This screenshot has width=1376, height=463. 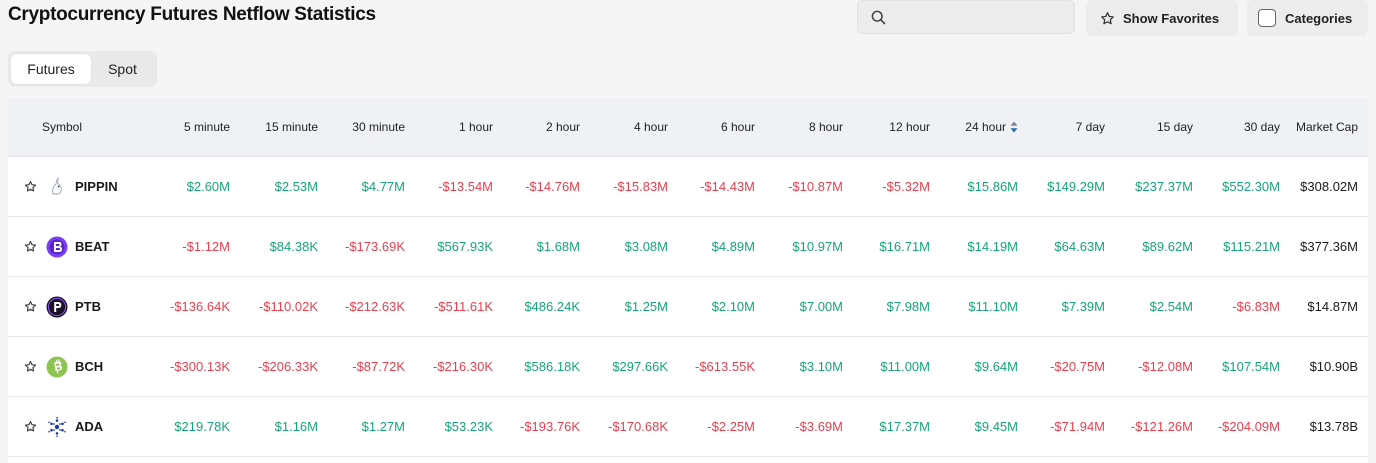 What do you see at coordinates (202, 426) in the screenshot?
I see `netflow-value-cell: $219.78K` at bounding box center [202, 426].